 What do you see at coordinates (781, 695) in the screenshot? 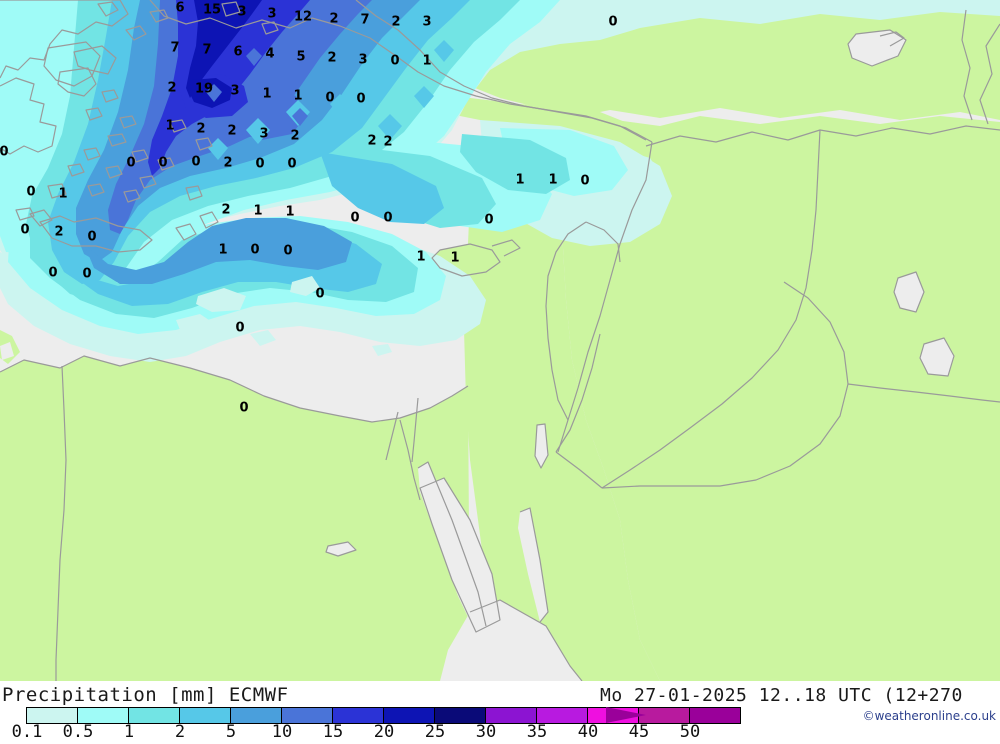
I see `forecast-datetime: Mo 27-01-2025 12..18 UTC (12+270` at bounding box center [781, 695].